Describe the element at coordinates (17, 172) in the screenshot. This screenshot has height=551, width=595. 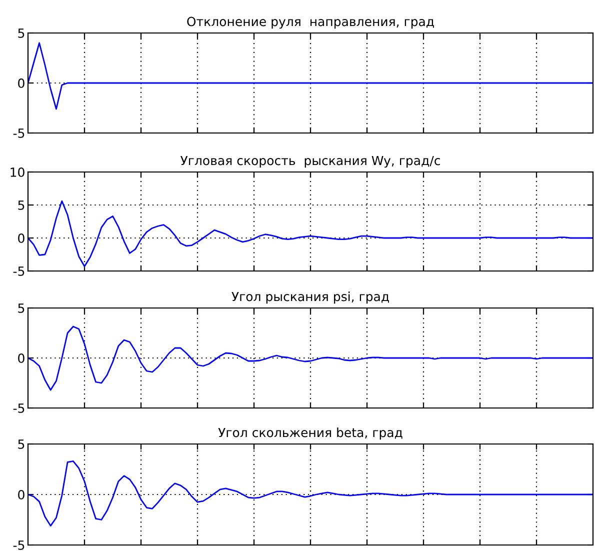
I see `y-tick-label: 10` at that location.